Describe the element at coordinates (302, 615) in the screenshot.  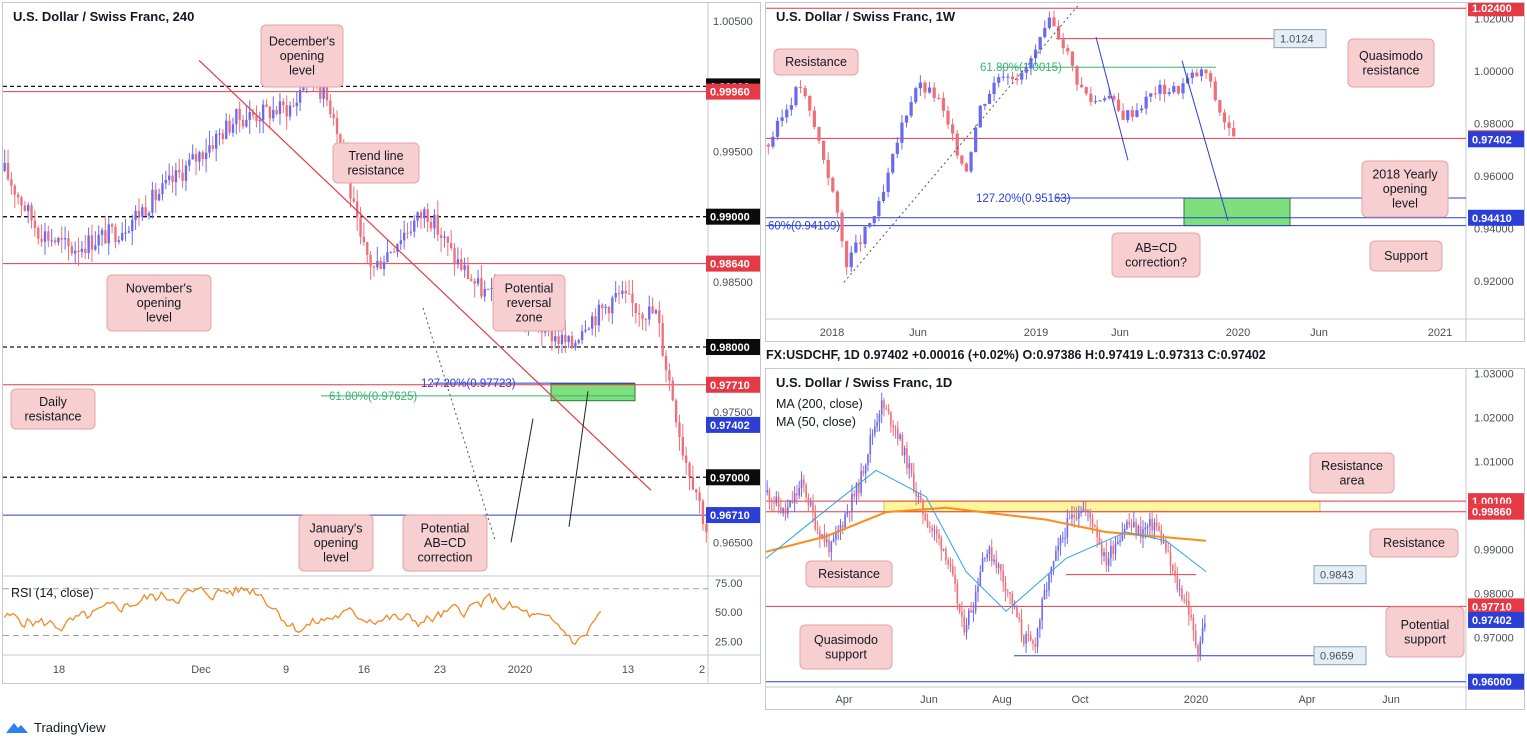
I see `h4-rsi-line` at that location.